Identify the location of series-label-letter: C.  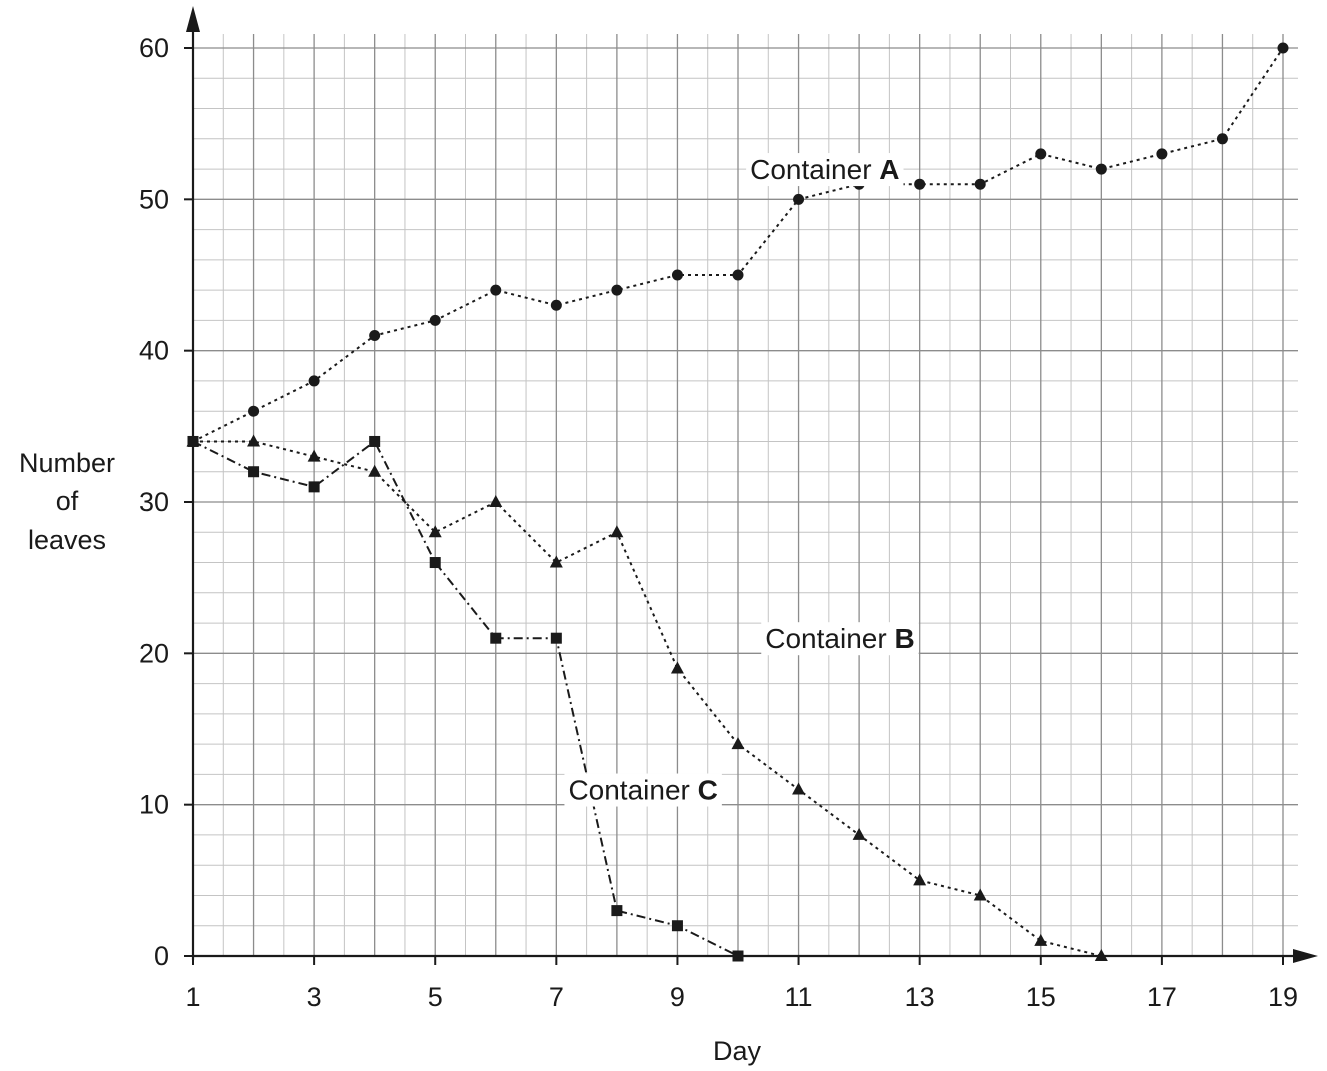
(708, 790).